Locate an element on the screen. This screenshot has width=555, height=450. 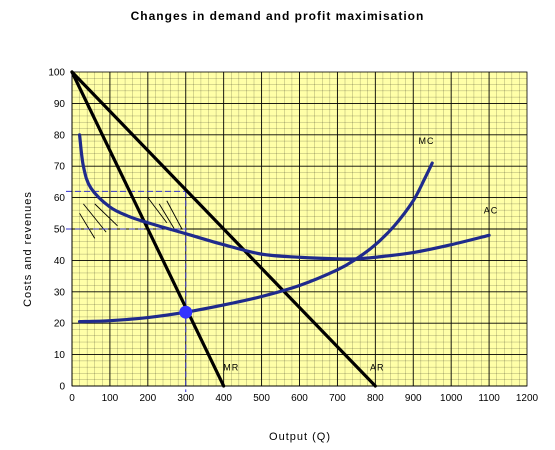
y-tick-label: 0 is located at coordinates (62, 387).